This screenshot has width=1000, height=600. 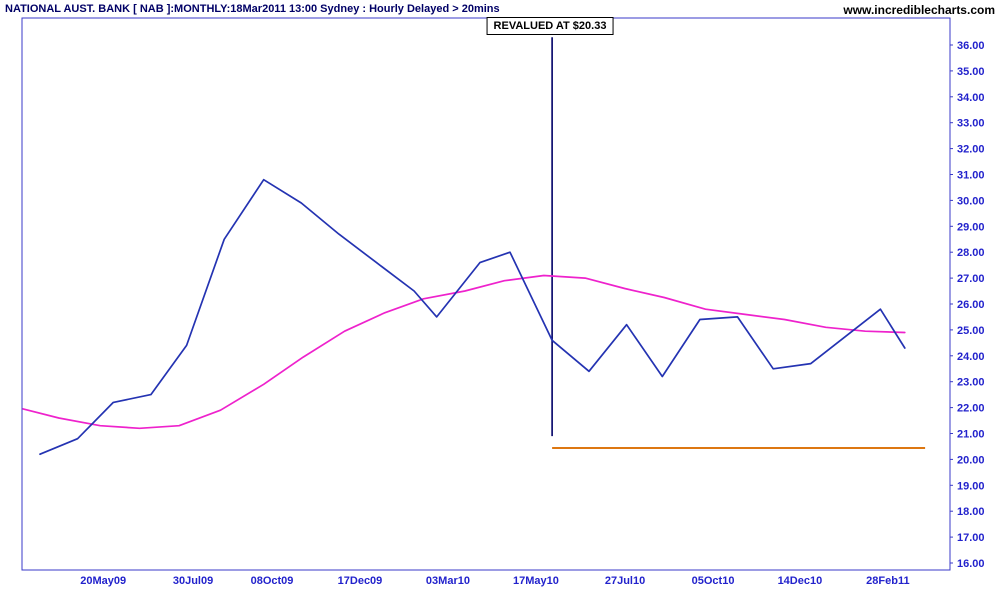 I want to click on y-tick-label: 24.00, so click(x=971, y=357).